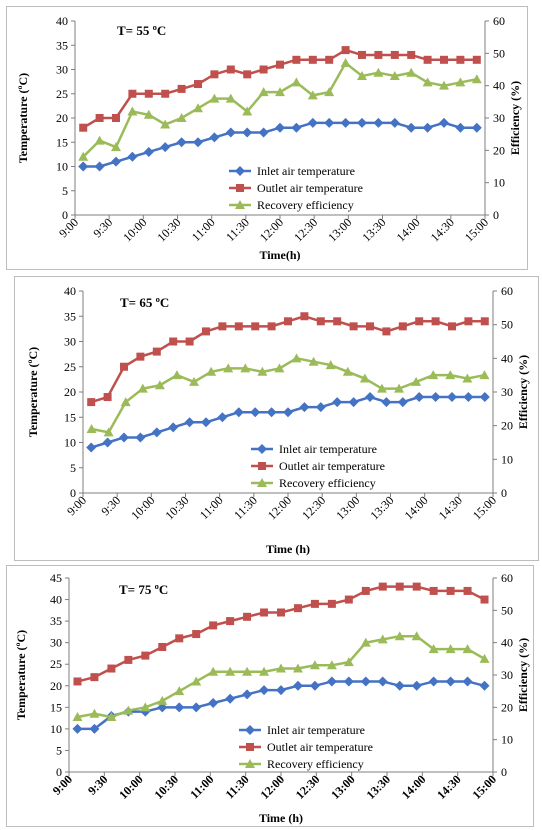 The width and height of the screenshot is (542, 830). Describe the element at coordinates (144, 302) in the screenshot. I see `chart-title: T= 65 ºC` at that location.